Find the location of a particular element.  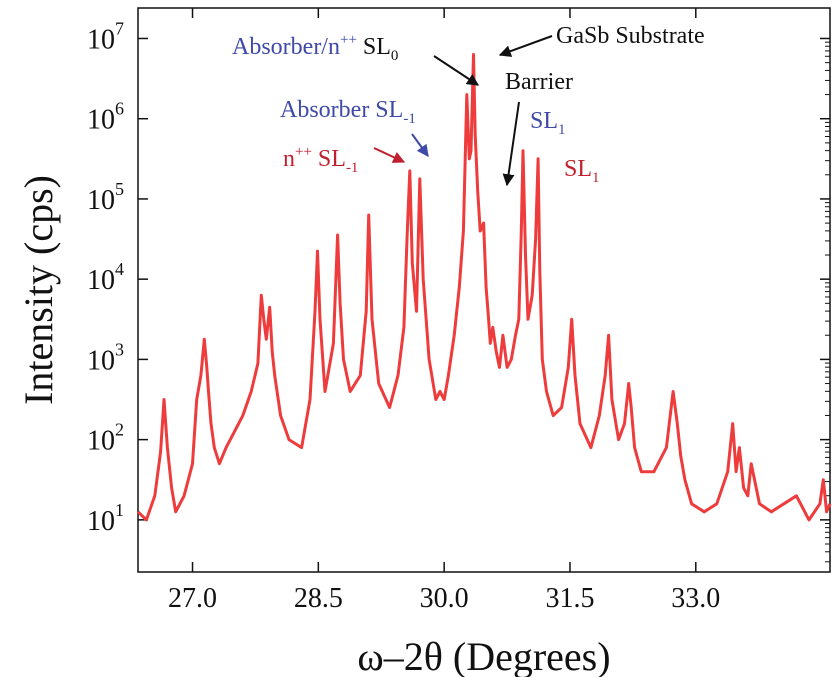

arrow-gasb-substrate is located at coordinates (525, 46).